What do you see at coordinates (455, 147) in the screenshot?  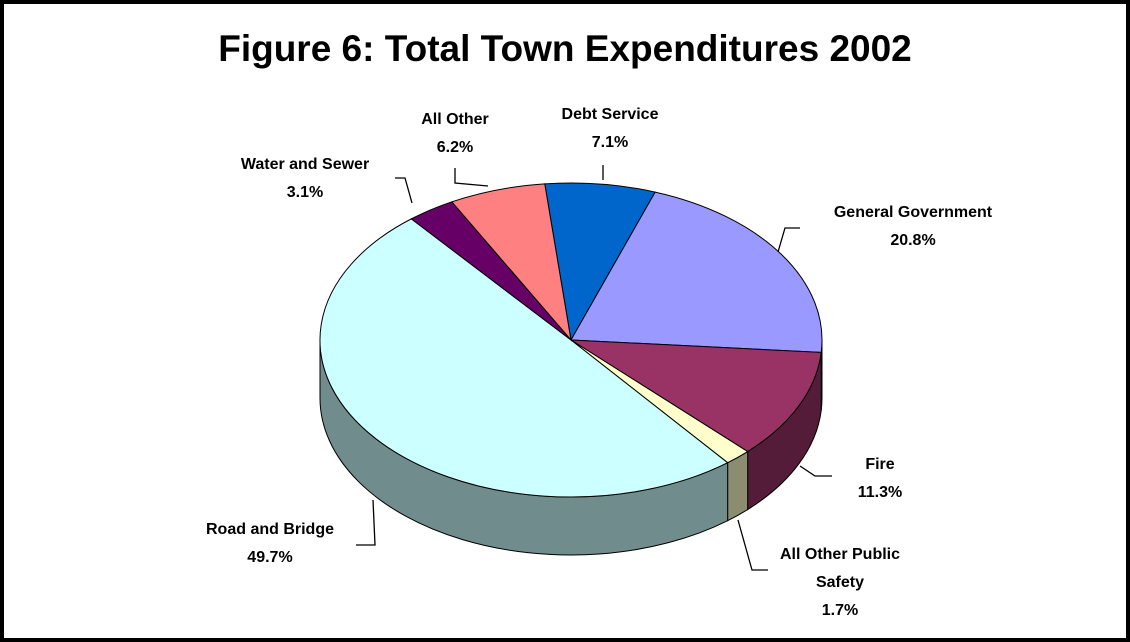 I see `value-label: 6.2%` at bounding box center [455, 147].